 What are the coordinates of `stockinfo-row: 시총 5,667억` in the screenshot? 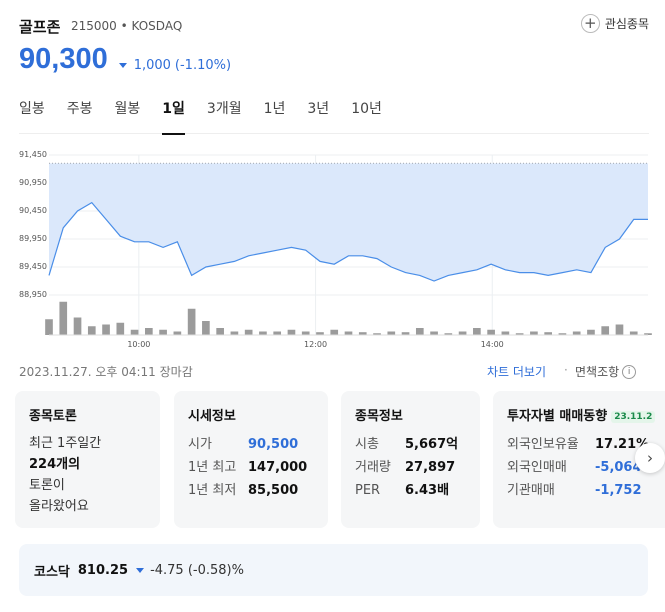 It's located at (410, 444).